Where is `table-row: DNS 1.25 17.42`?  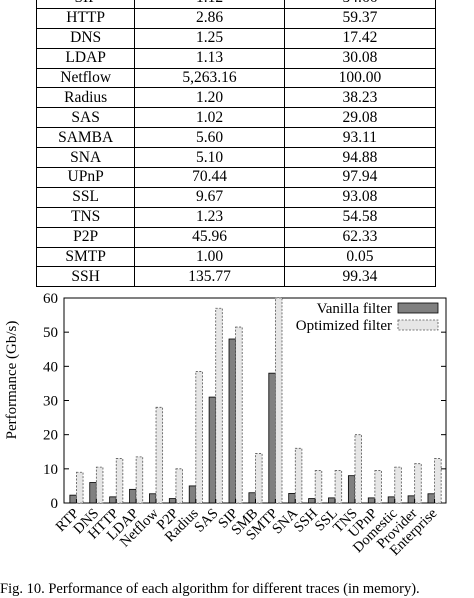
table-row: DNS 1.25 17.42 is located at coordinates (236, 38).